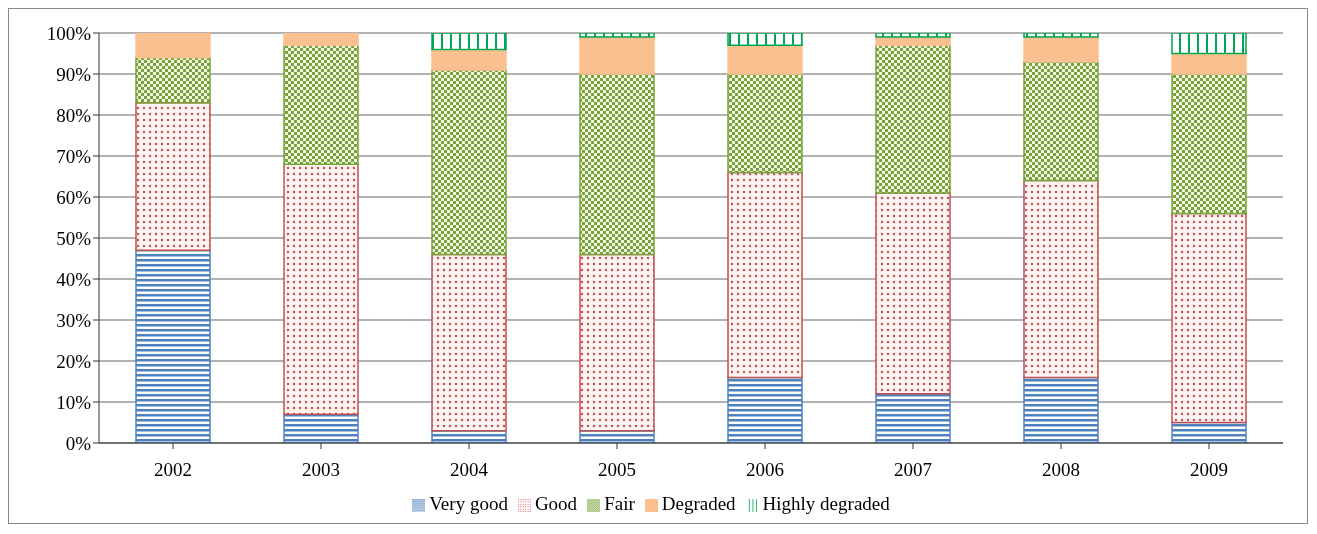 The height and width of the screenshot is (534, 1317). I want to click on y-tick-label: 100%, so click(69, 33).